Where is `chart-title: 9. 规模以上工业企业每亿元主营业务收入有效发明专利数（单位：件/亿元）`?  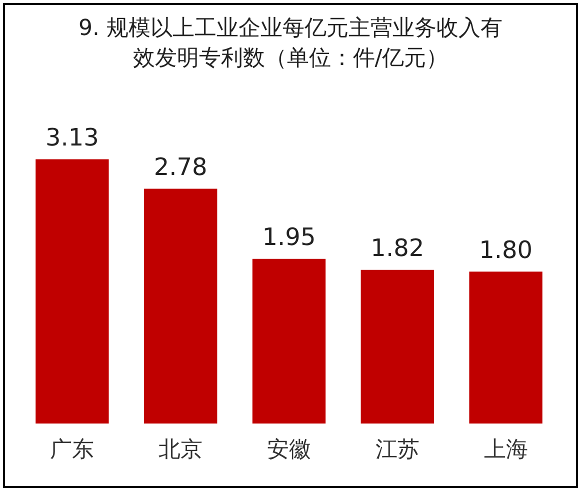 chart-title: 9. 规模以上工业企业每亿元主营业务收入有效发明专利数（单位：件/亿元） is located at coordinates (291, 44).